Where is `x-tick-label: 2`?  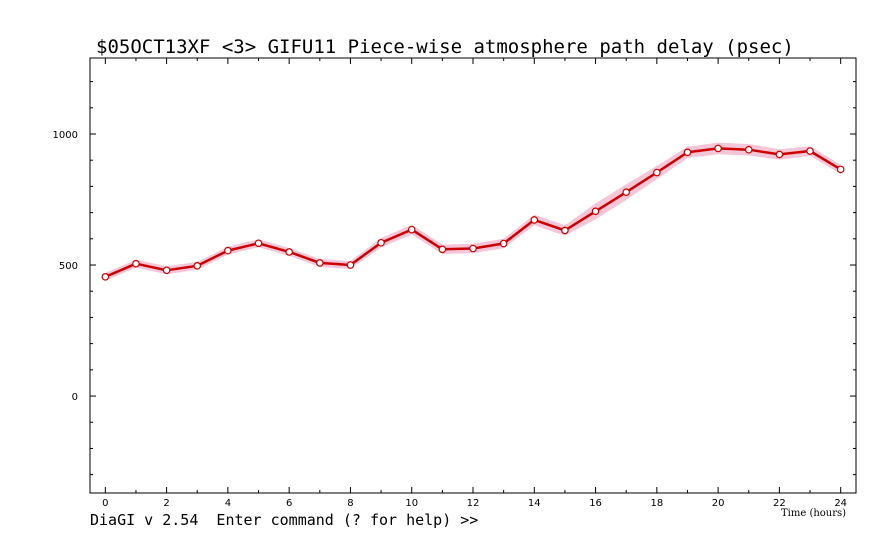 x-tick-label: 2 is located at coordinates (166, 503).